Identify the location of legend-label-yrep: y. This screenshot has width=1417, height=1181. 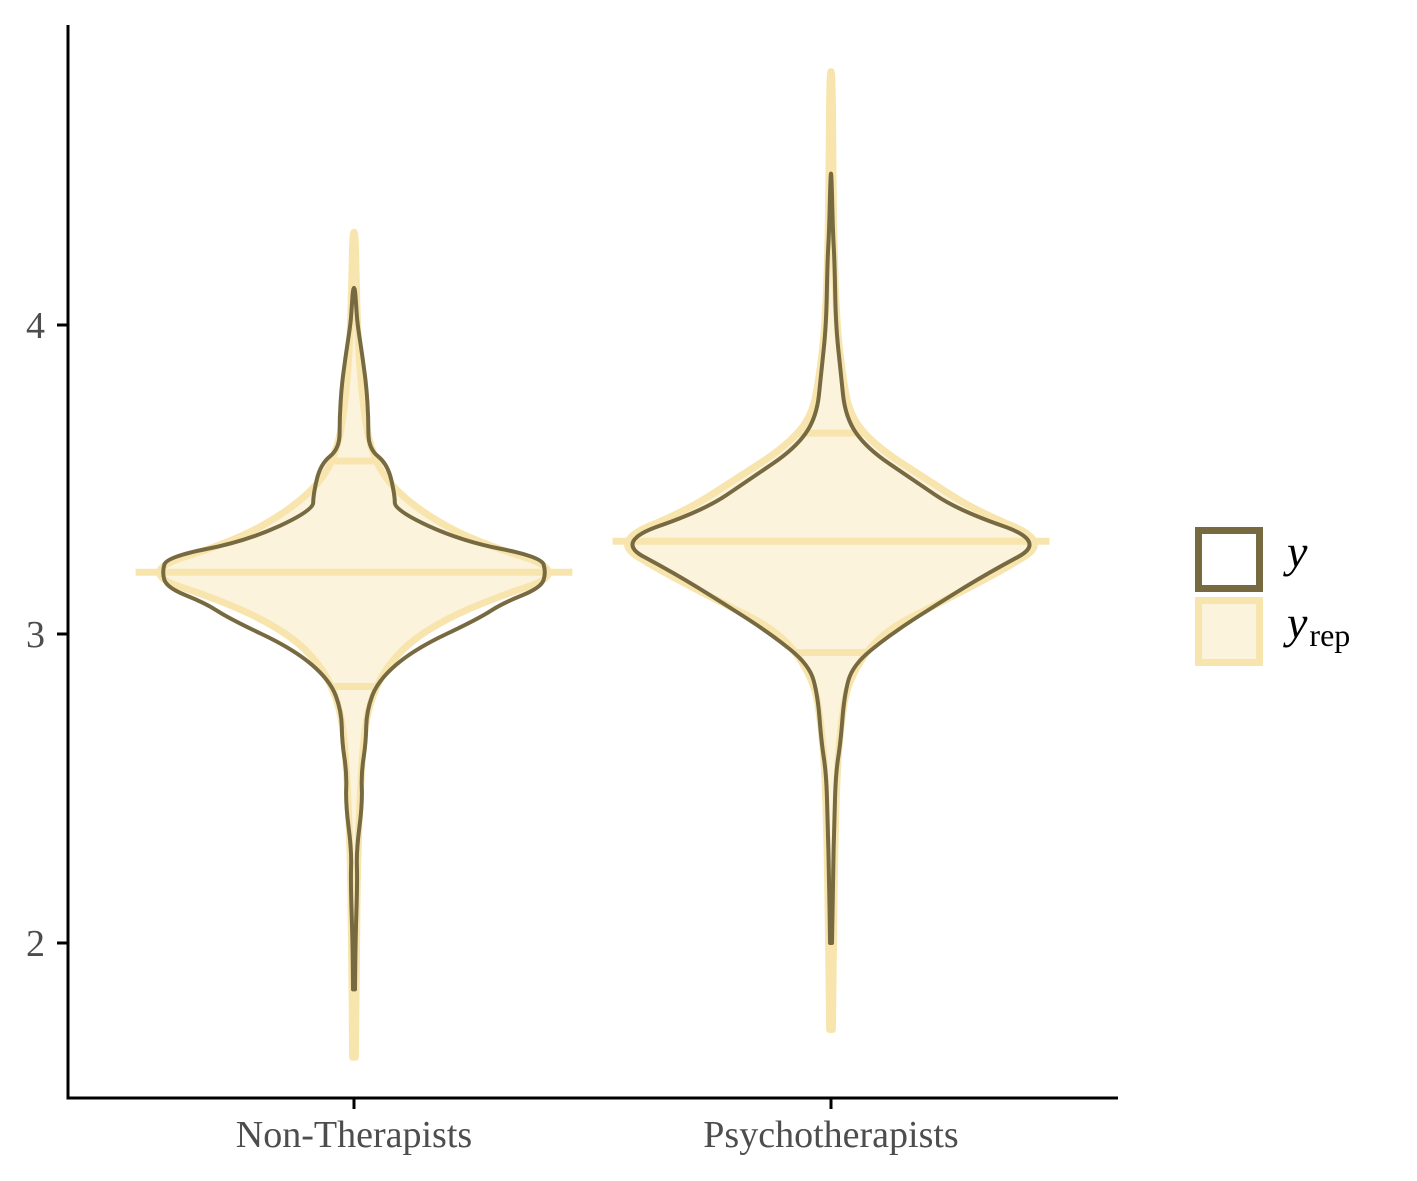
(1295, 622).